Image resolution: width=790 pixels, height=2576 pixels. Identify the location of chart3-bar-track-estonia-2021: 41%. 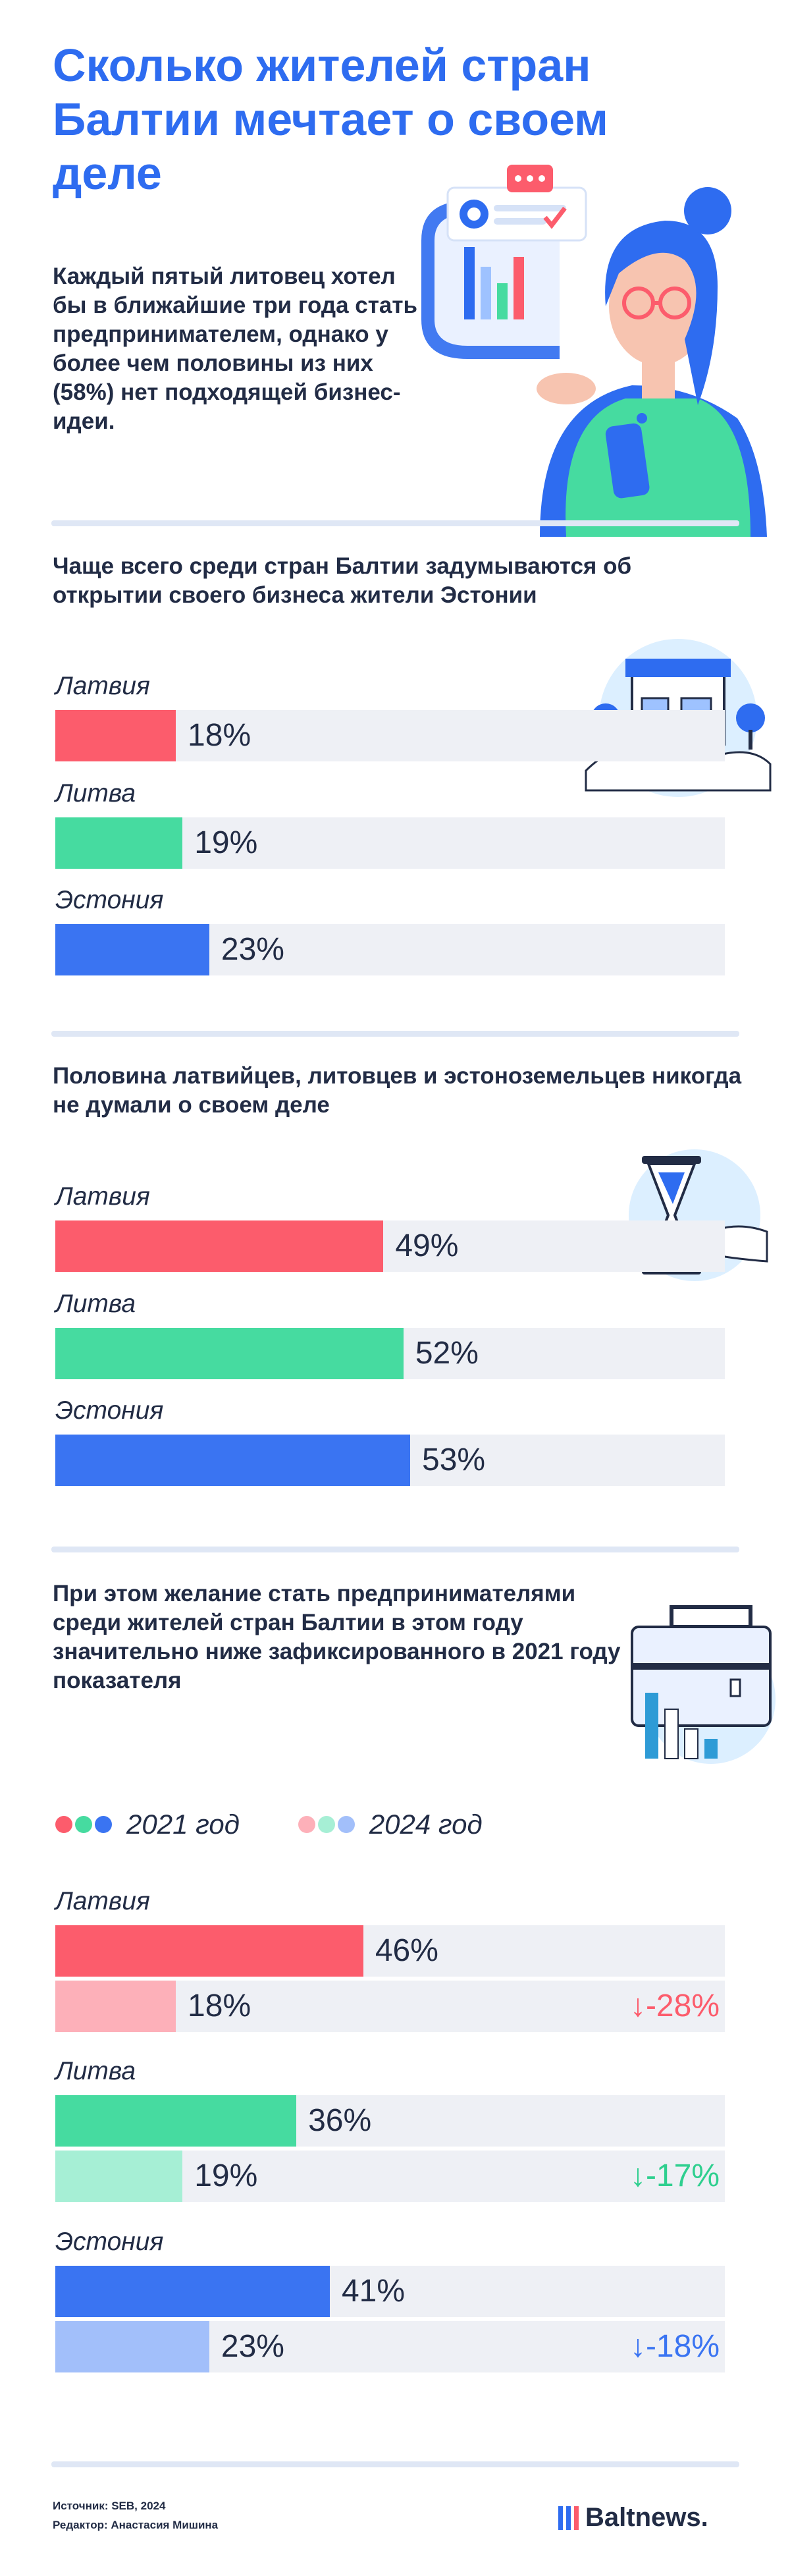
(390, 2291).